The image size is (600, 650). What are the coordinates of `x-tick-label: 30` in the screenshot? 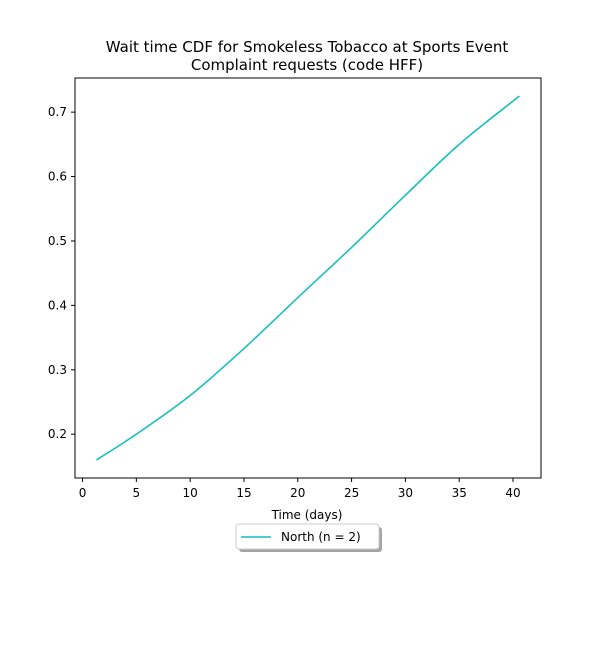 It's located at (405, 493).